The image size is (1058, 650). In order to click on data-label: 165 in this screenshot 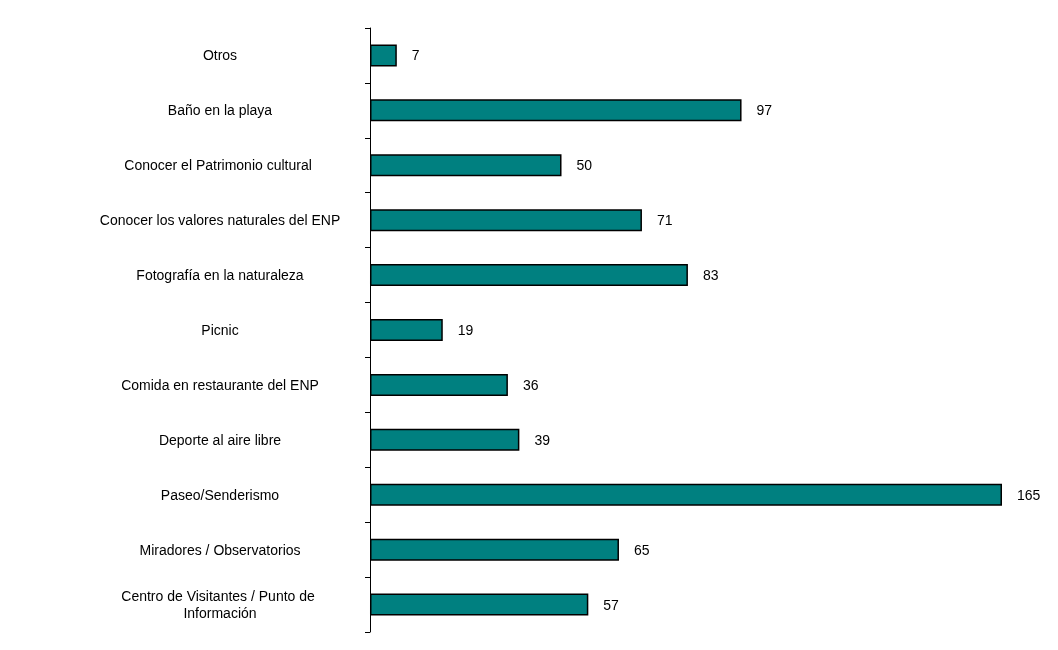, I will do `click(1029, 494)`.